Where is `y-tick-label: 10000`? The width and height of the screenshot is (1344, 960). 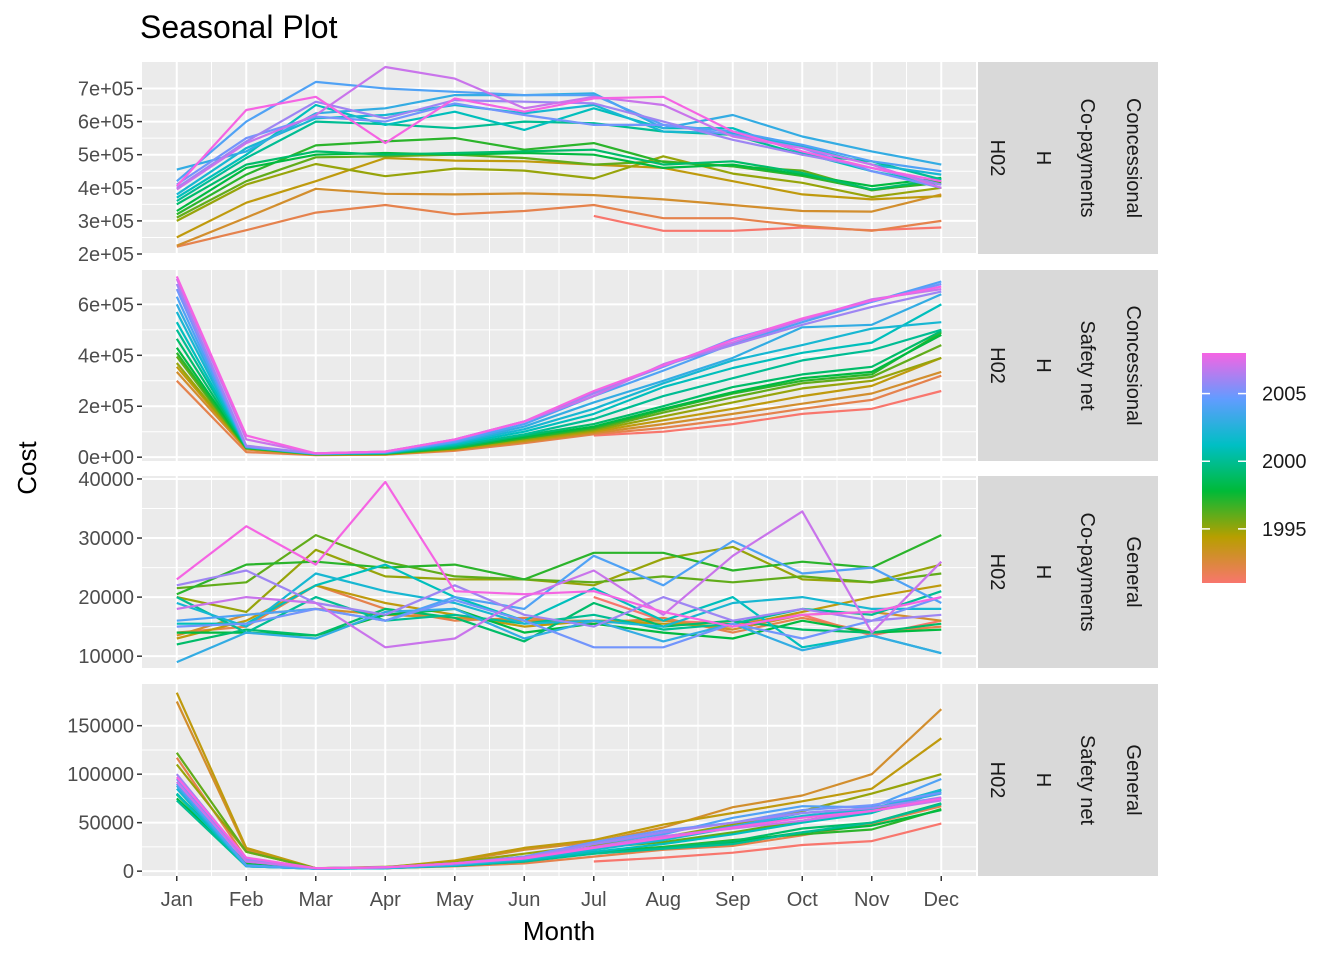 y-tick-label: 10000 is located at coordinates (106, 657).